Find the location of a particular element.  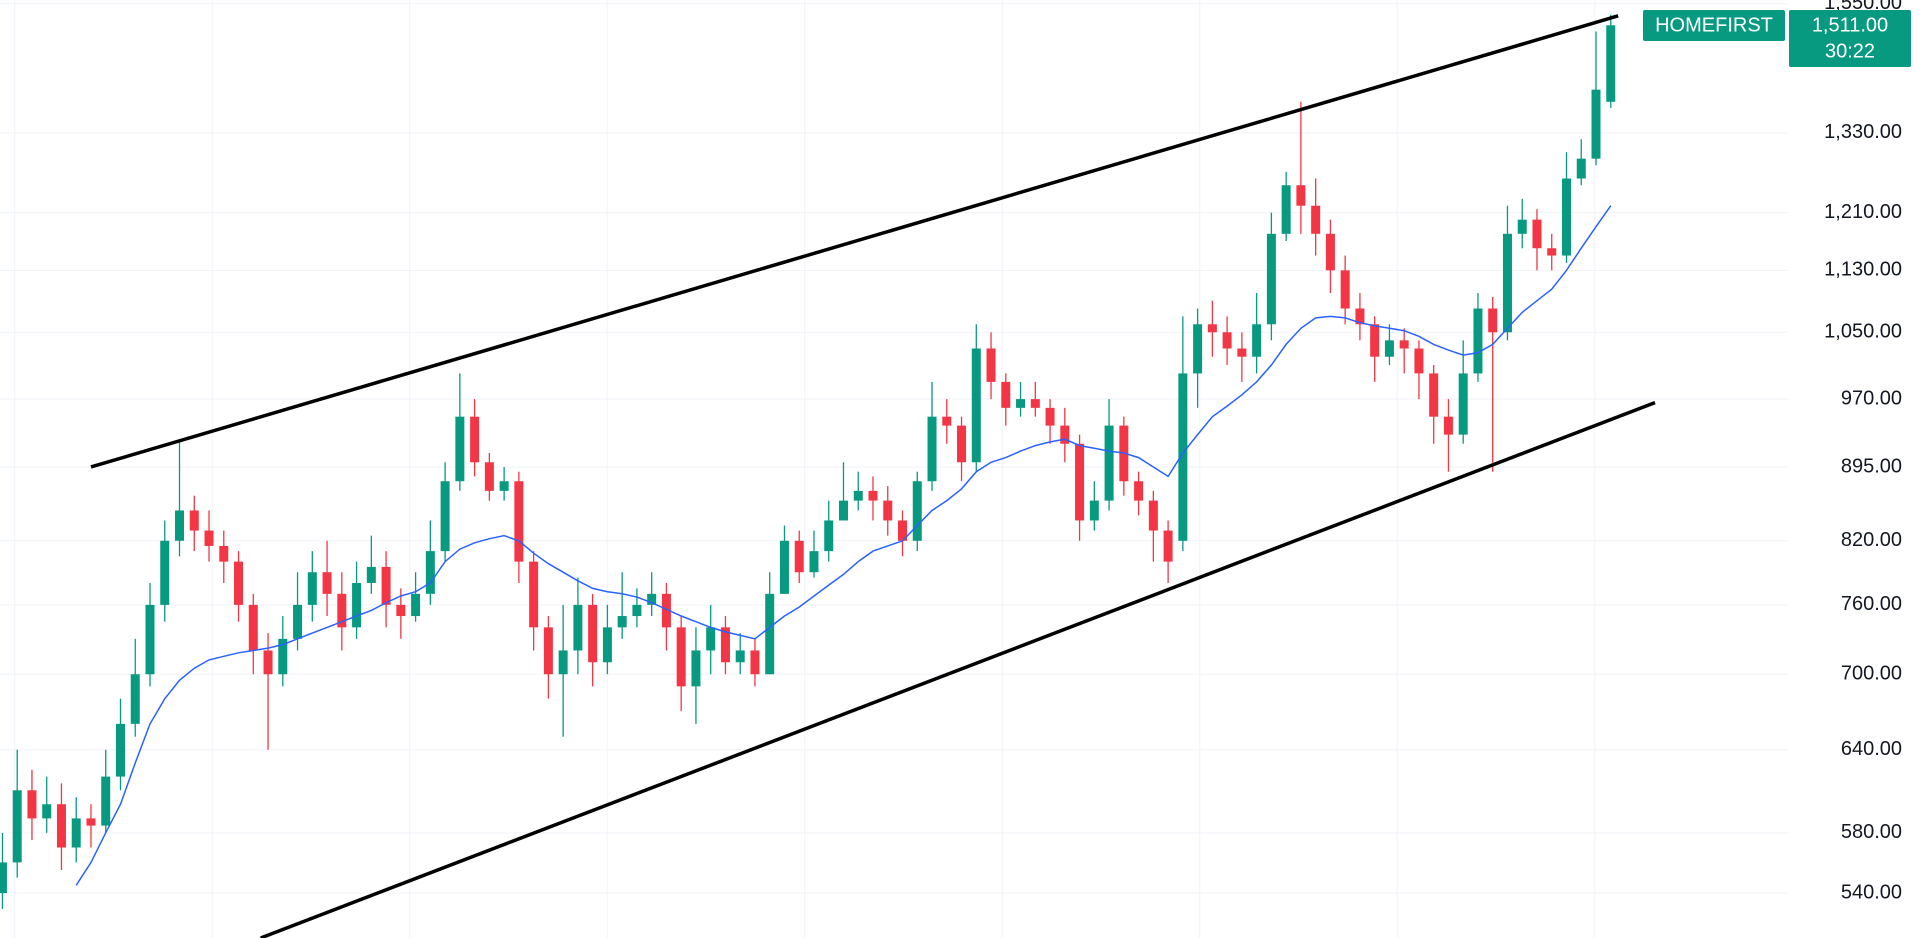

last-price-label: 1,511.00 is located at coordinates (1850, 25).